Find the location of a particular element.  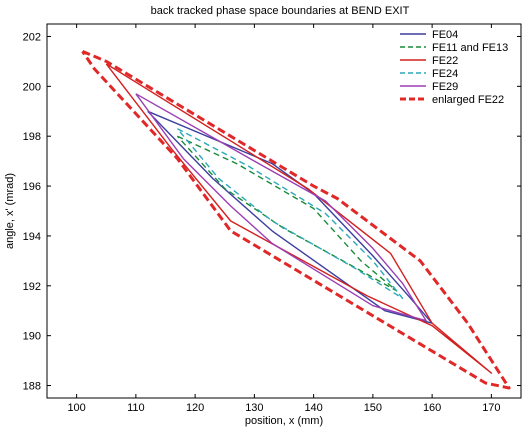

x-tick-label: 160 is located at coordinates (432, 408).